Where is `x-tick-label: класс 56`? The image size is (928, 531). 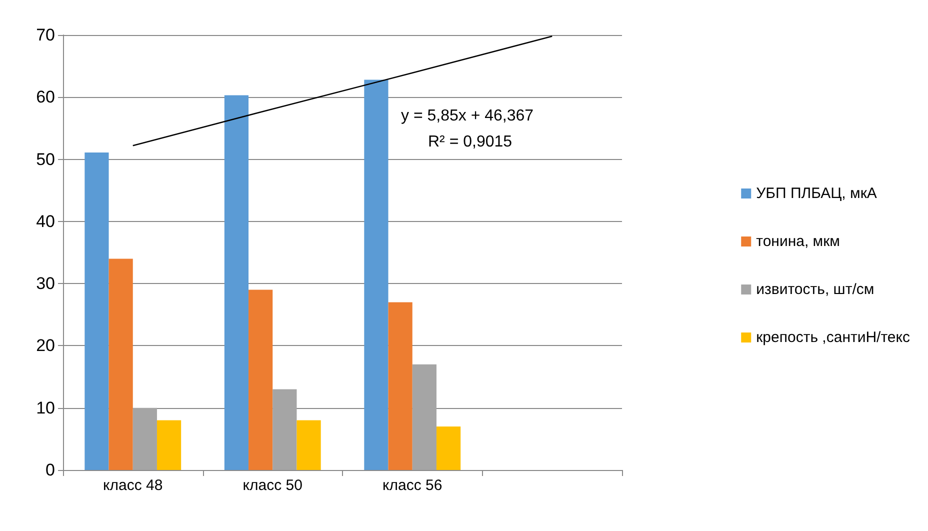
x-tick-label: класс 56 is located at coordinates (412, 485).